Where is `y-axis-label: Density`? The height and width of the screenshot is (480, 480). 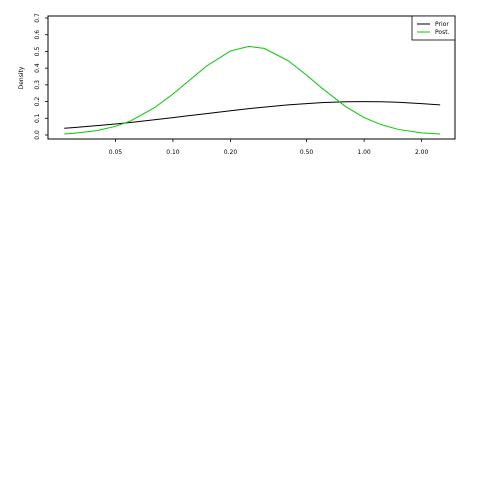
y-axis-label: Density is located at coordinates (21, 77).